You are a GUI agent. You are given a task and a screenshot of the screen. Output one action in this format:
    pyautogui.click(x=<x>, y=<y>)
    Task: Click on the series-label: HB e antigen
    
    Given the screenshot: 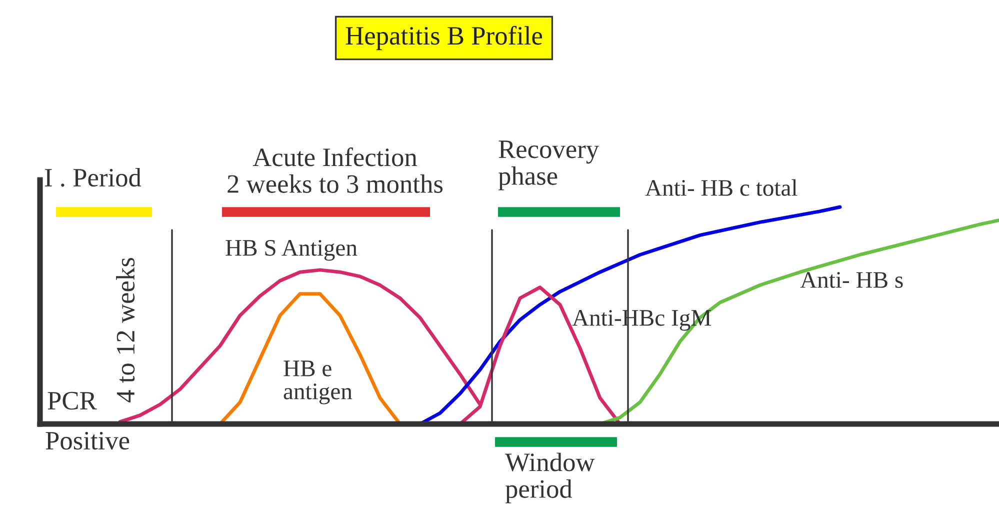 What is the action you would take?
    pyautogui.click(x=318, y=382)
    